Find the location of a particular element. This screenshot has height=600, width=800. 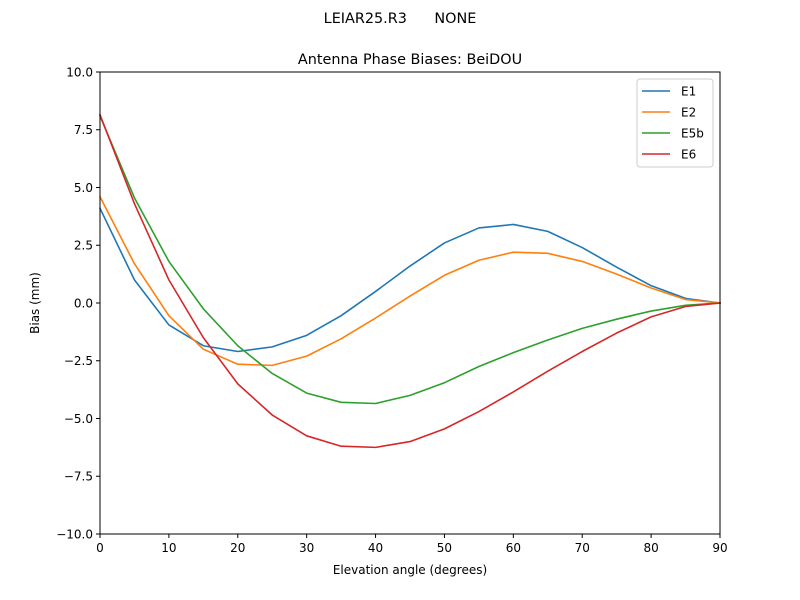

y-tick-label: 0.0 is located at coordinates (83, 303).